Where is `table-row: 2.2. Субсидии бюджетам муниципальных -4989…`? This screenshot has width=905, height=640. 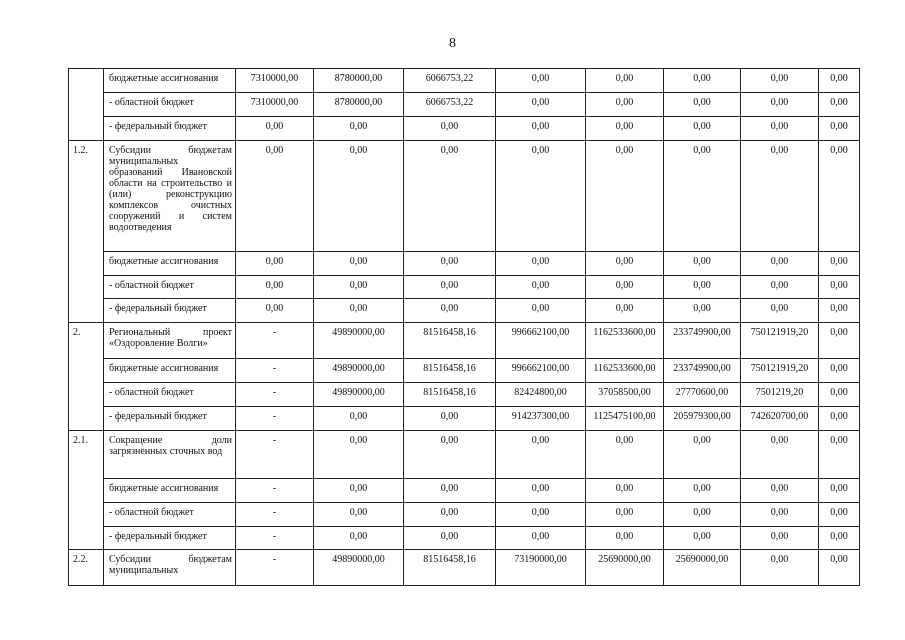 table-row: 2.2. Субсидии бюджетам муниципальных -4989… is located at coordinates (464, 567).